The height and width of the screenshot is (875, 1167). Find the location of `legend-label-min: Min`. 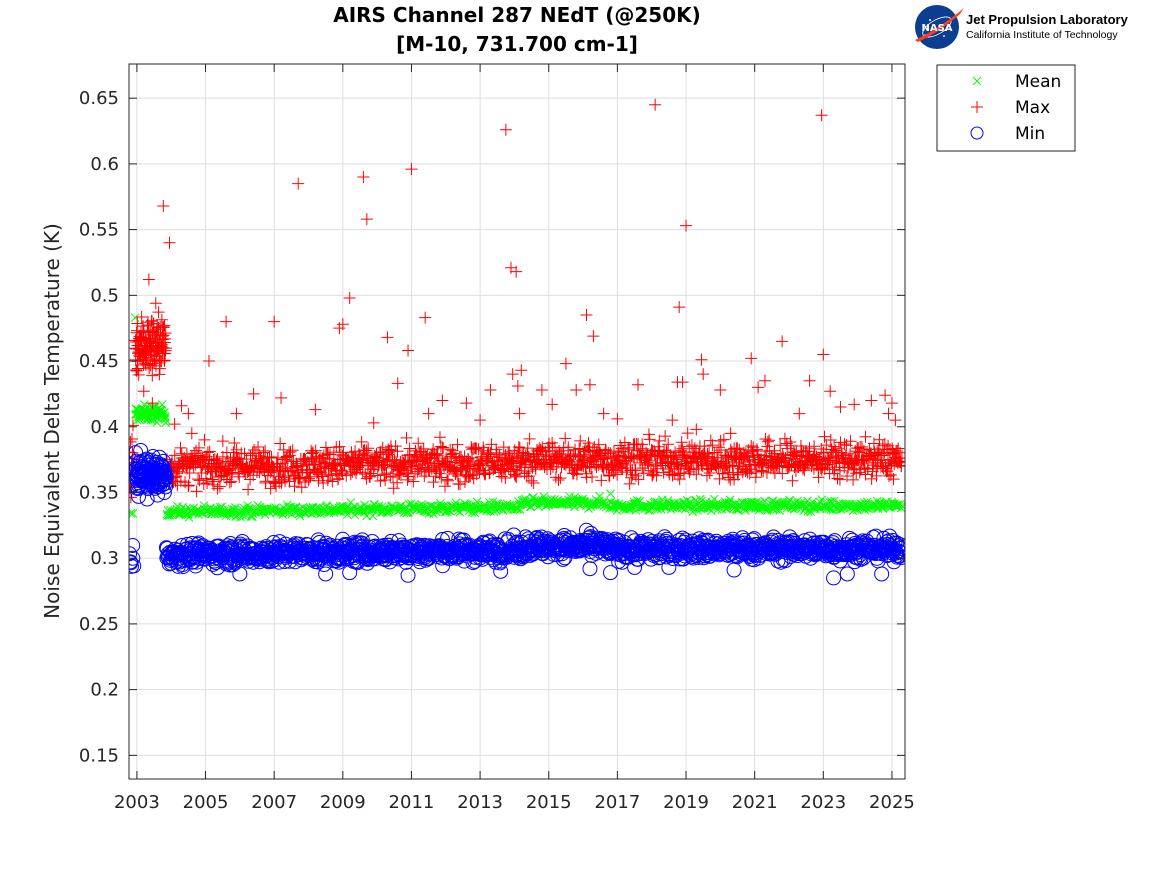

legend-label-min: Min is located at coordinates (1030, 134).